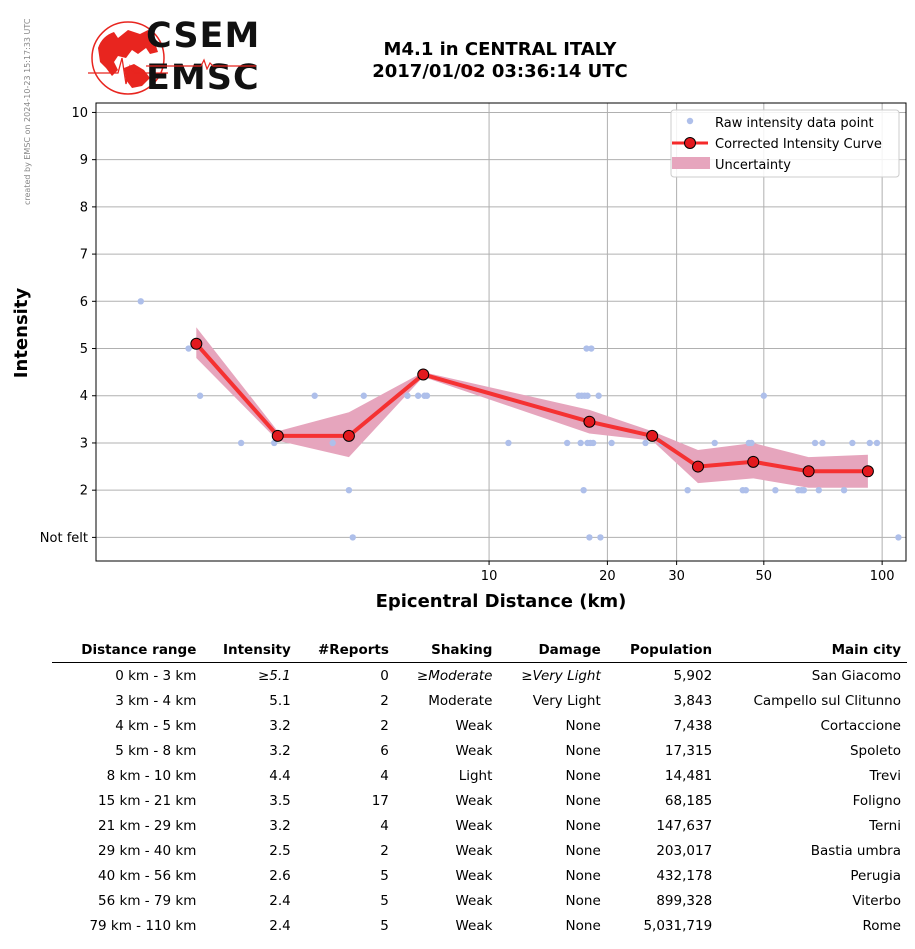 This screenshot has height=949, width=915. I want to click on table-cell: 2.6, so click(280, 875).